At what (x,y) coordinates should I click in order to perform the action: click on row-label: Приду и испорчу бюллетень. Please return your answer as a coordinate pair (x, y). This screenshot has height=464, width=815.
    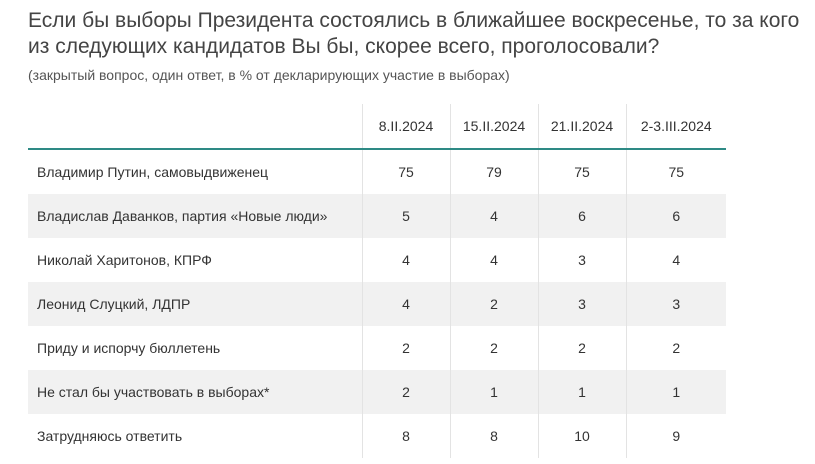
    Looking at the image, I should click on (195, 348).